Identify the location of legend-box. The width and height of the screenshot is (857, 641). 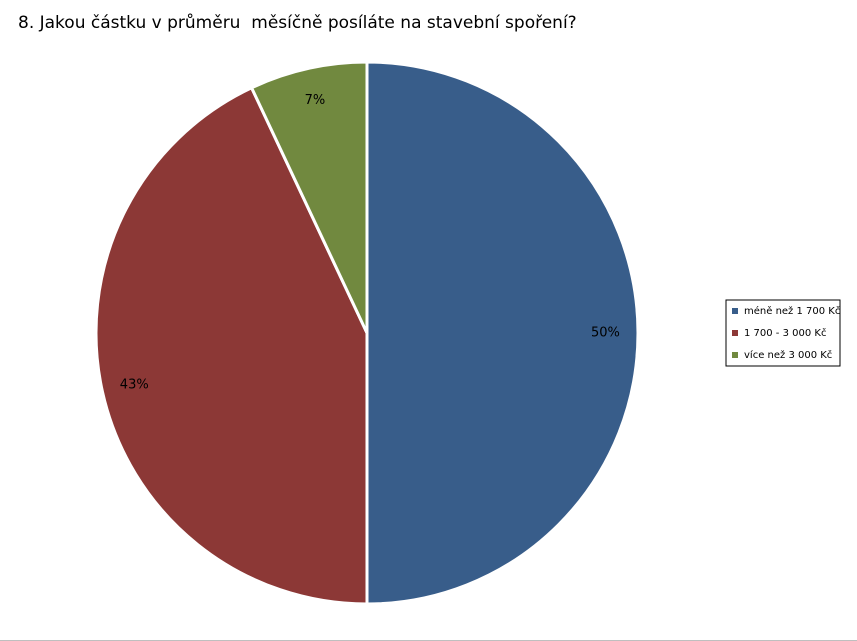
(783, 333).